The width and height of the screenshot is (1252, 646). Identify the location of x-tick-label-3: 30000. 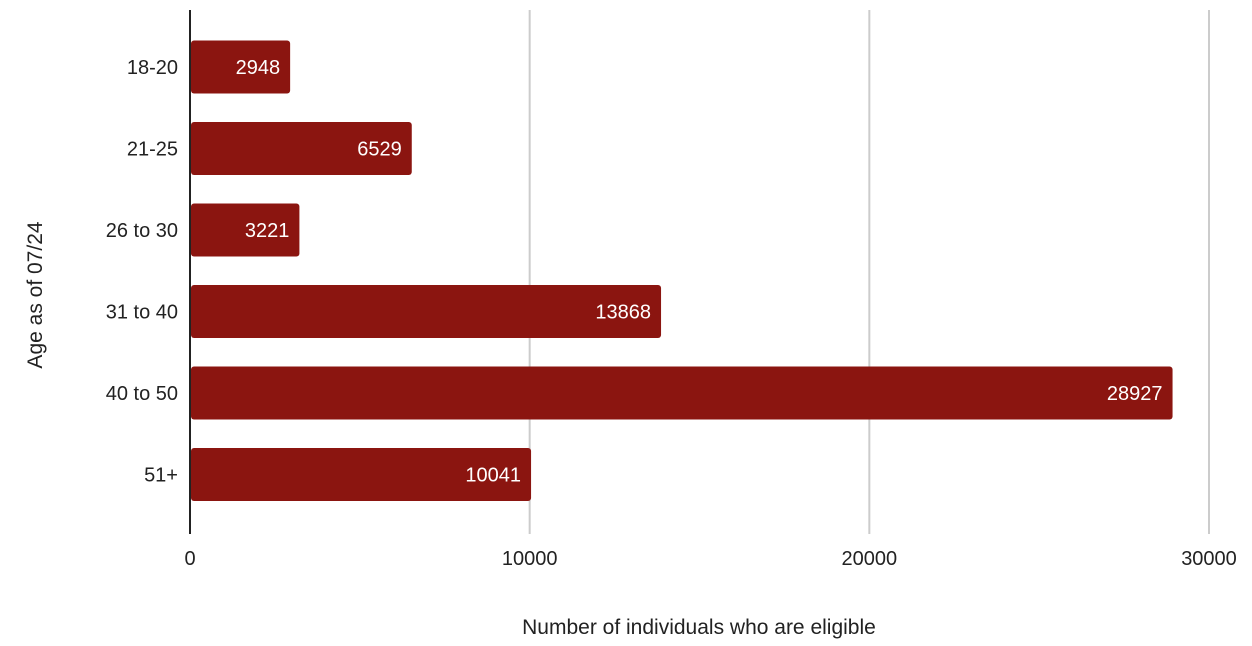
(1209, 559).